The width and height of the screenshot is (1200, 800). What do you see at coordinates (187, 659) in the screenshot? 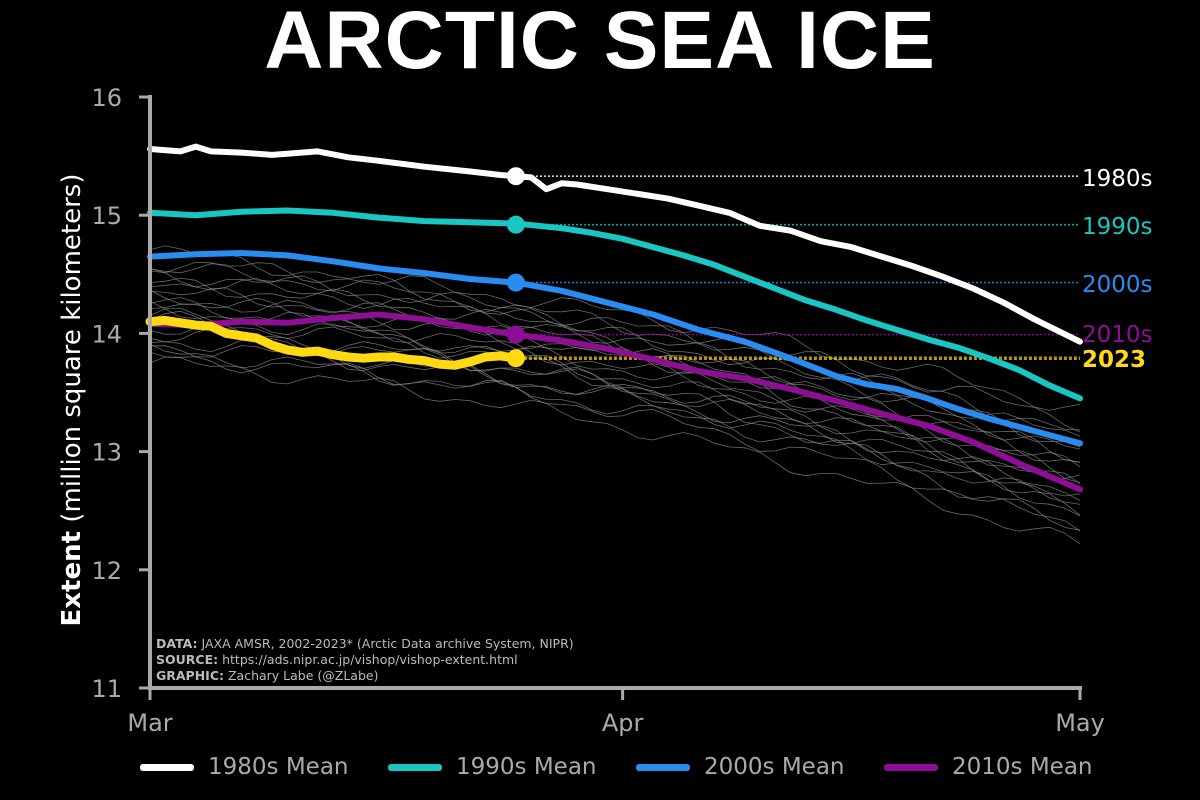
I see `note-source-label: SOURCE:` at bounding box center [187, 659].